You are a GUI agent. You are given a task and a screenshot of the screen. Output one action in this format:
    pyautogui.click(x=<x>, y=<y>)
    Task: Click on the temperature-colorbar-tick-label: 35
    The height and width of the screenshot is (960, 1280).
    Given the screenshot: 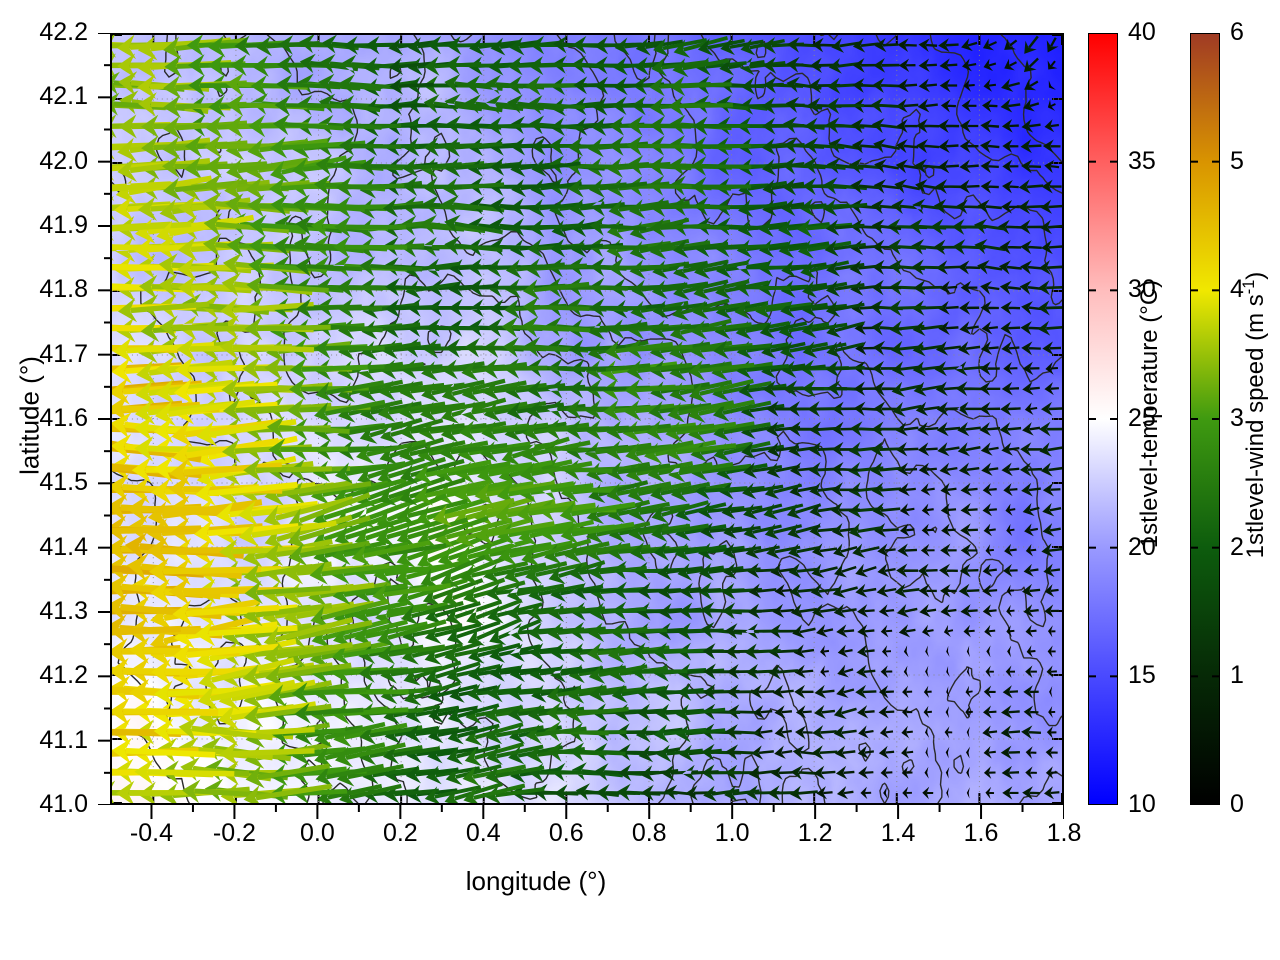 What is the action you would take?
    pyautogui.click(x=1142, y=160)
    